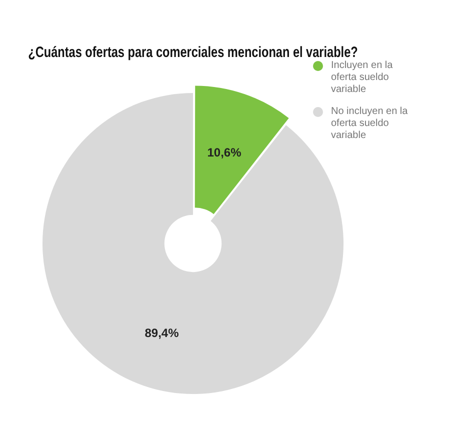  Describe the element at coordinates (370, 124) in the screenshot. I see `legend-label: No incluyen en la oferta sueldo variable` at that location.